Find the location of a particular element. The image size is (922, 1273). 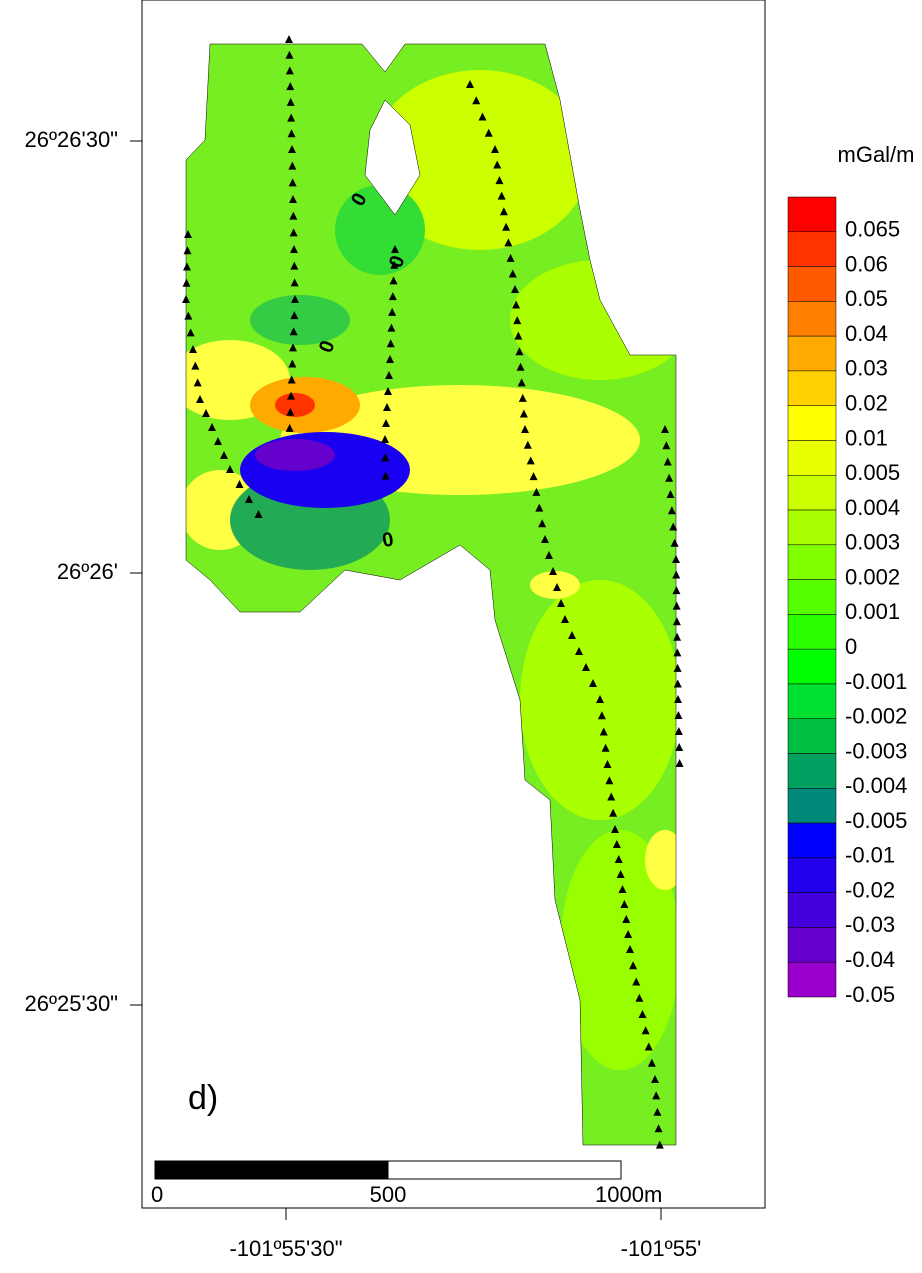

scale-segment is located at coordinates (271, 1170).